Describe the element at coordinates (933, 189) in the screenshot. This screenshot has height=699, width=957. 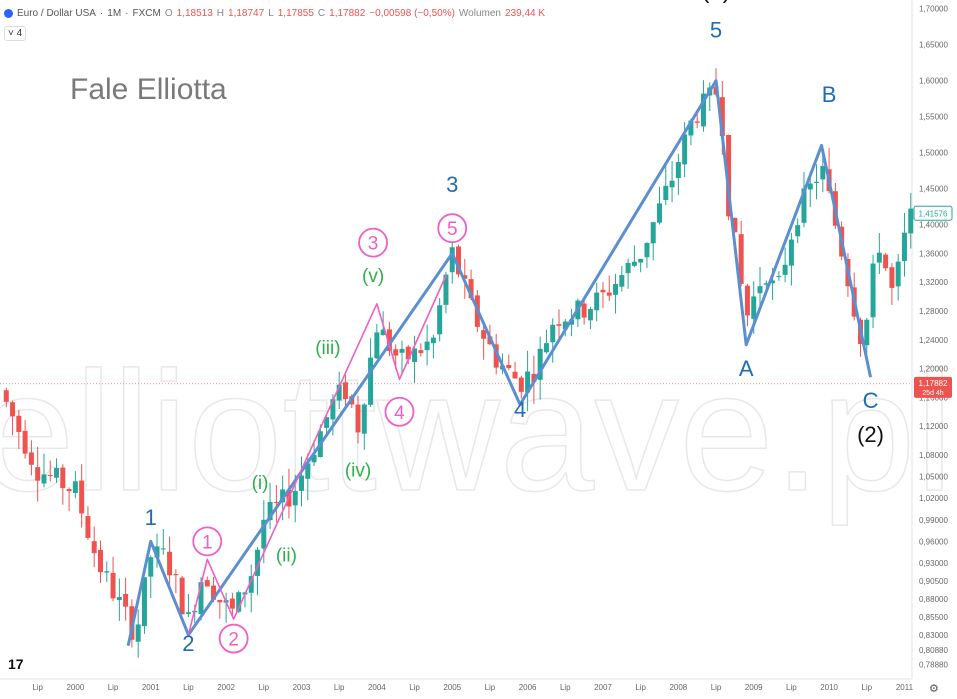
I see `y-tick-label: 1,45000` at that location.